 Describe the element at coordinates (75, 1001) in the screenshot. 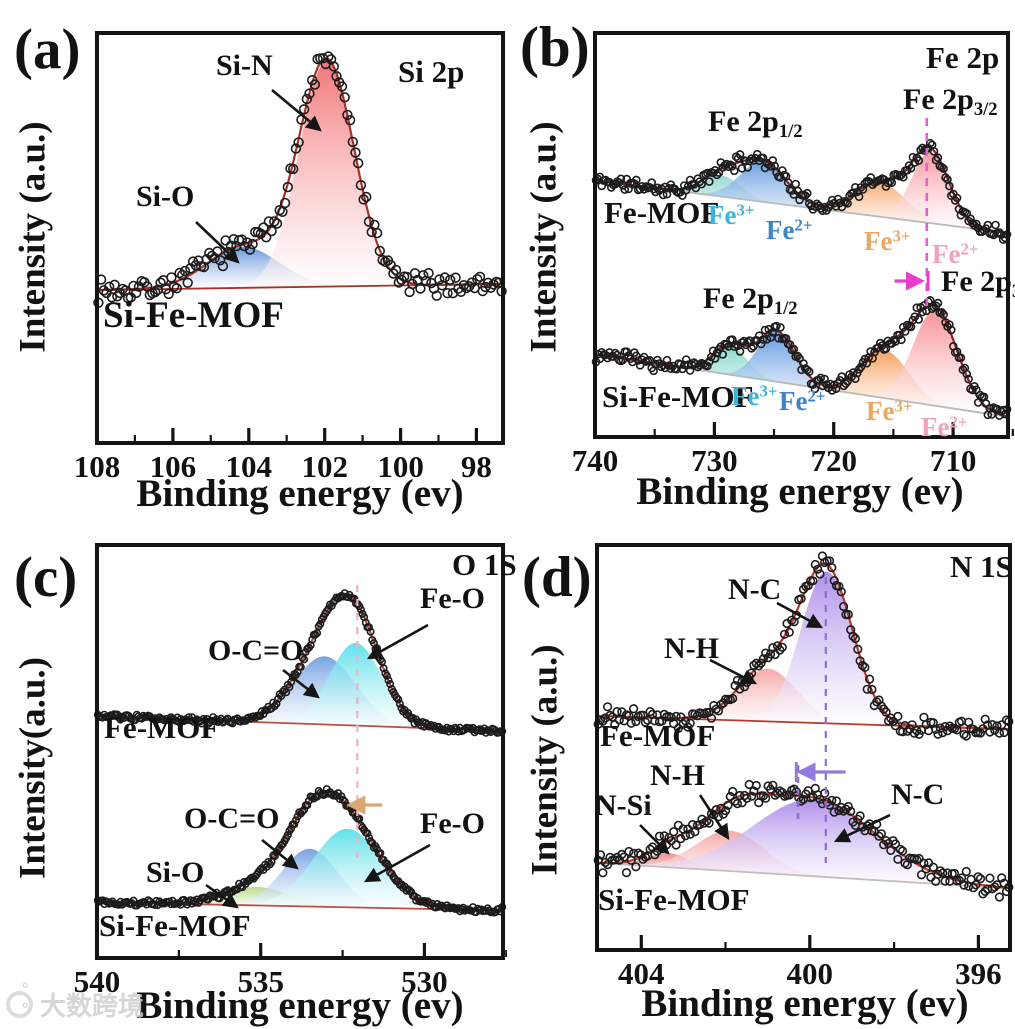

I see `watermark: 大数跨境` at that location.